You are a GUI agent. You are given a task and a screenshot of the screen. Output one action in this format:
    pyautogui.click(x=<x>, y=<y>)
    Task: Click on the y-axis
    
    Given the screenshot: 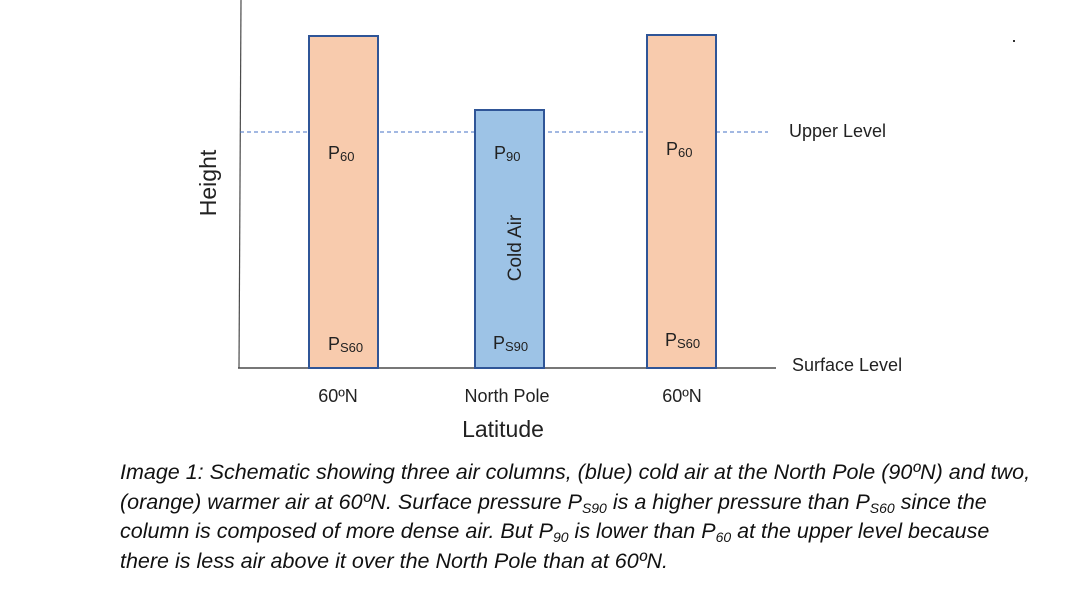 What is the action you would take?
    pyautogui.click(x=240, y=184)
    